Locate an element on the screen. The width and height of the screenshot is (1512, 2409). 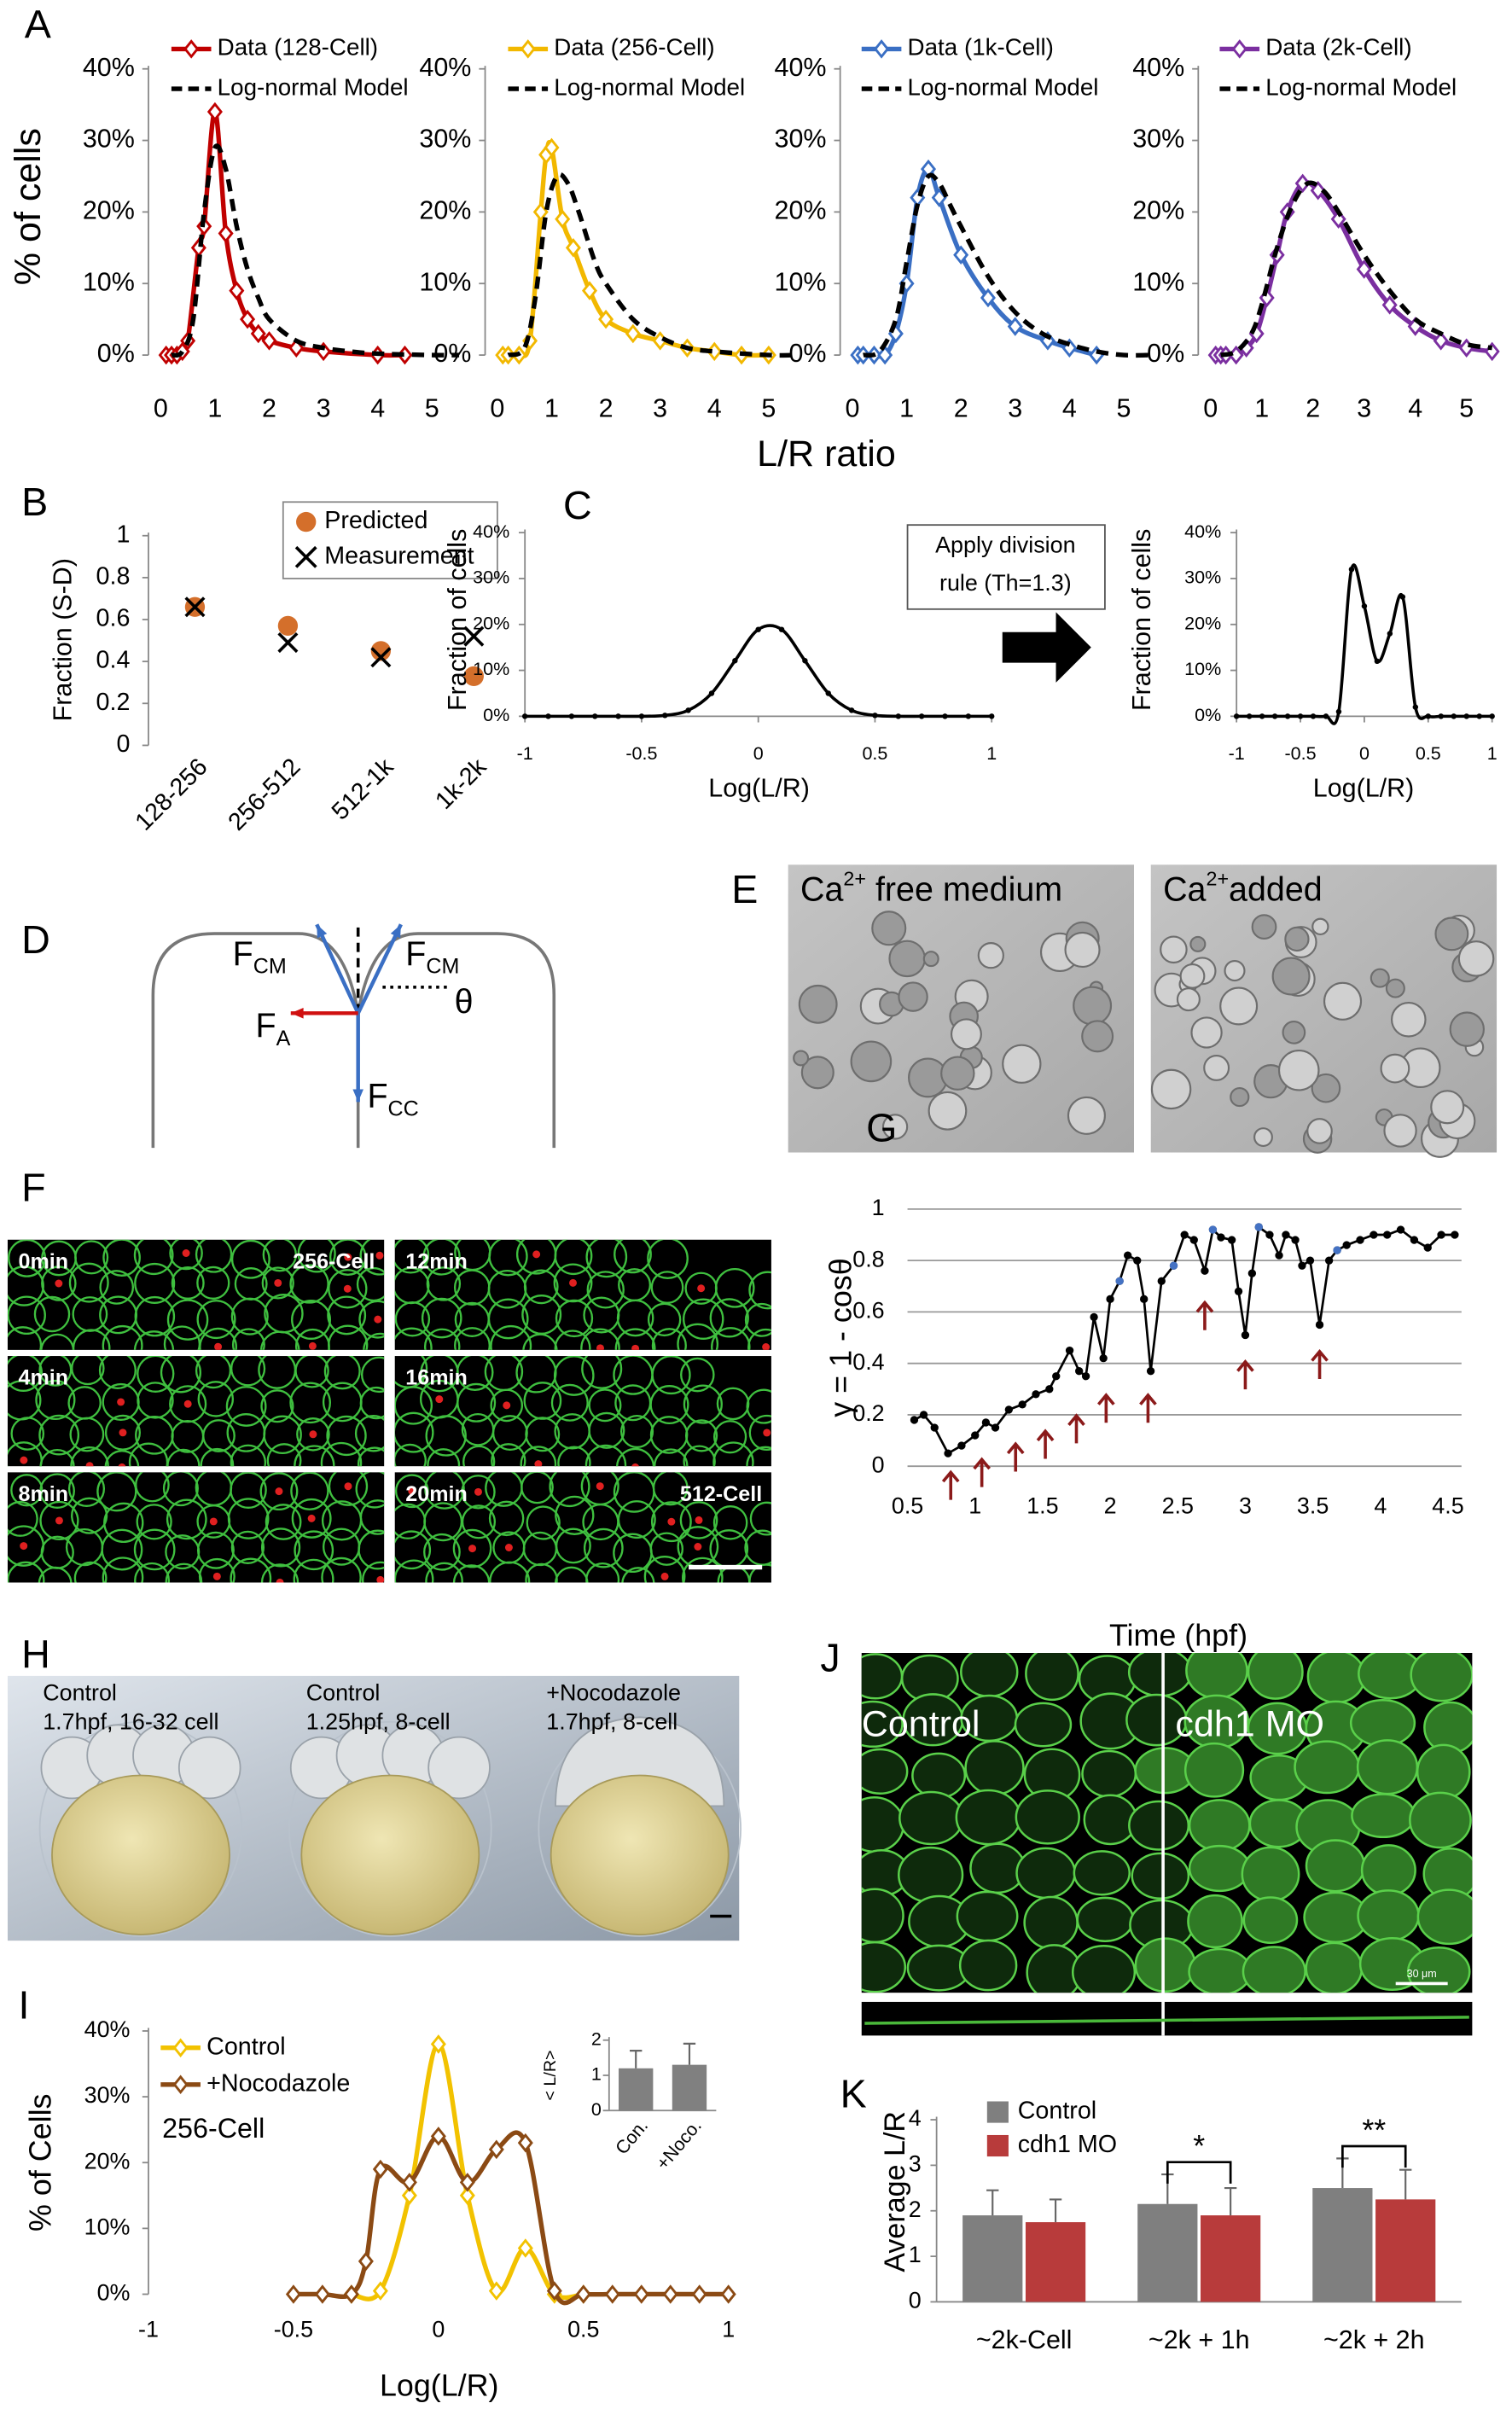
y-axis-label: Fraction (S-D) is located at coordinates (62, 639).